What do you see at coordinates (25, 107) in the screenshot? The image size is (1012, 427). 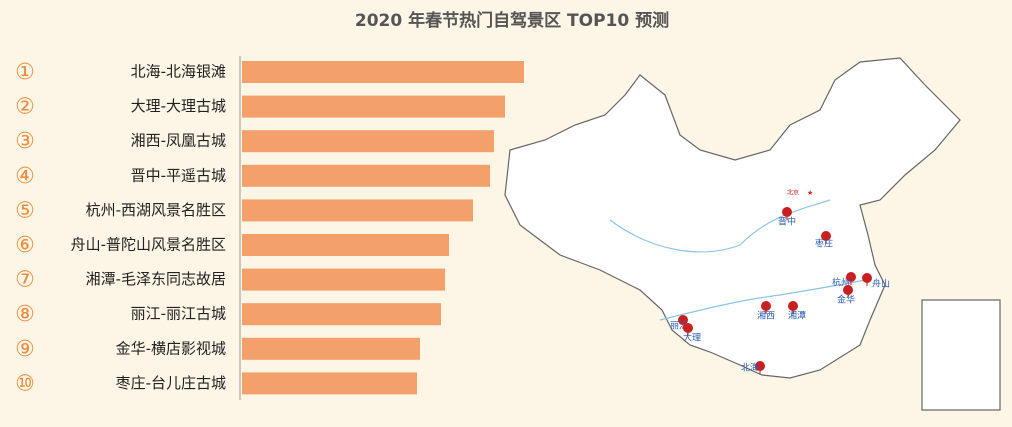 I see `rank-label: ②` at bounding box center [25, 107].